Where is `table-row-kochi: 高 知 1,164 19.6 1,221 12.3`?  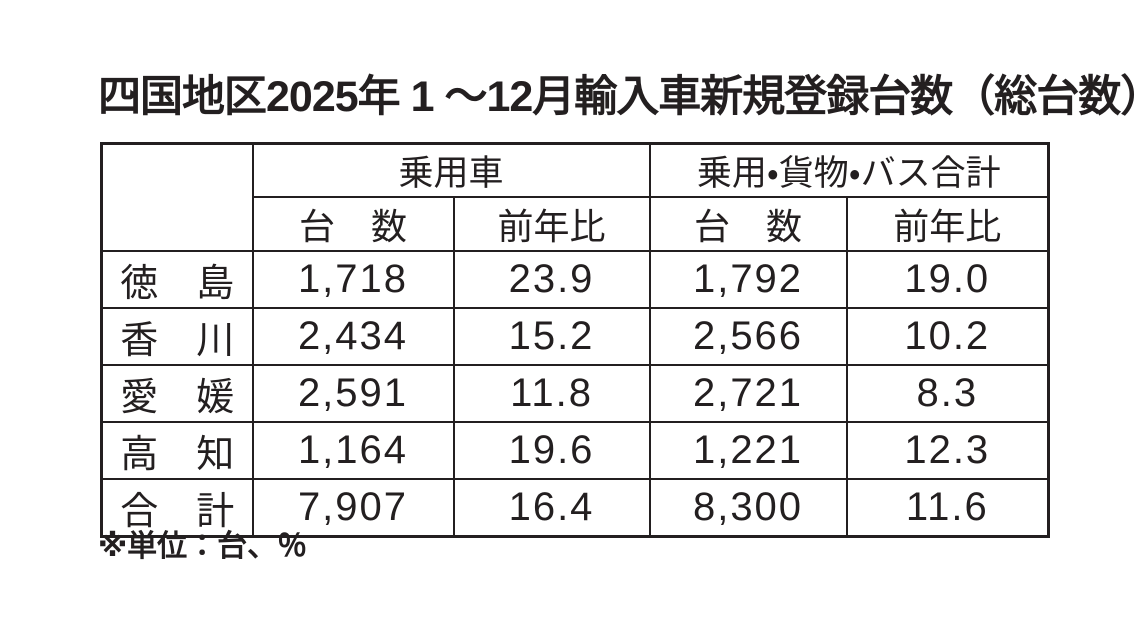
table-row-kochi: 高 知 1,164 19.6 1,221 12.3 is located at coordinates (575, 450).